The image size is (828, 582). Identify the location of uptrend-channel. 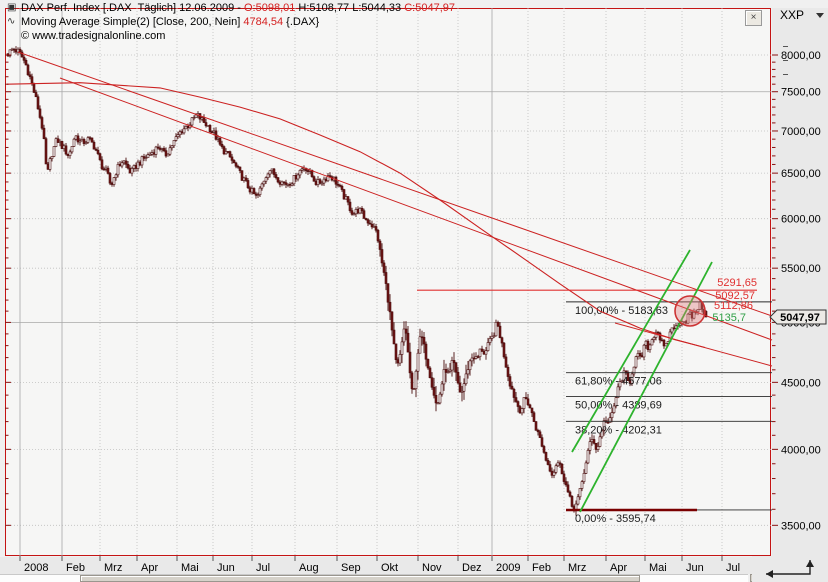
(642, 381).